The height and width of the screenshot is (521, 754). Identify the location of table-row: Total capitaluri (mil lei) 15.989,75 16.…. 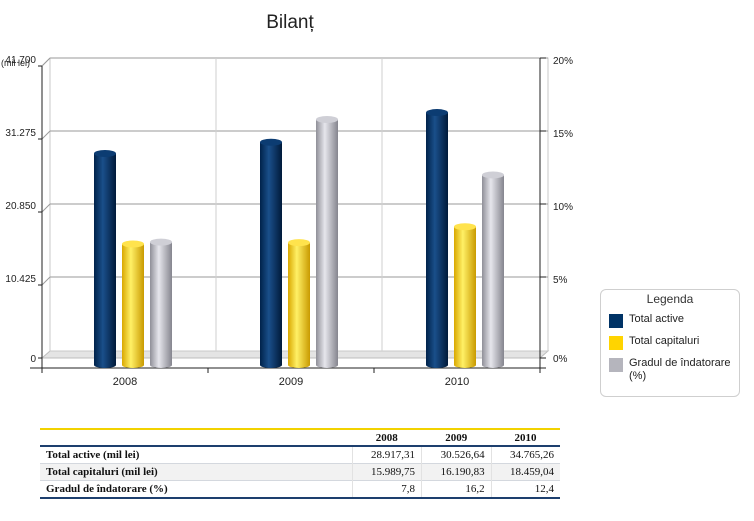
(300, 472).